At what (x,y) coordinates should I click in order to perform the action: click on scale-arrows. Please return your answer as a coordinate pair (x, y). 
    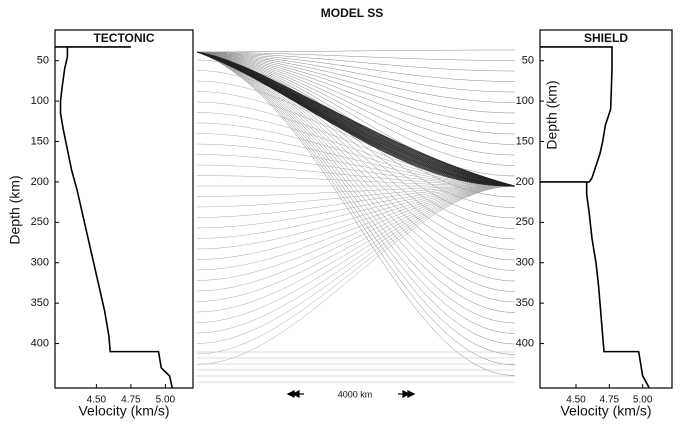
    Looking at the image, I should click on (351, 394).